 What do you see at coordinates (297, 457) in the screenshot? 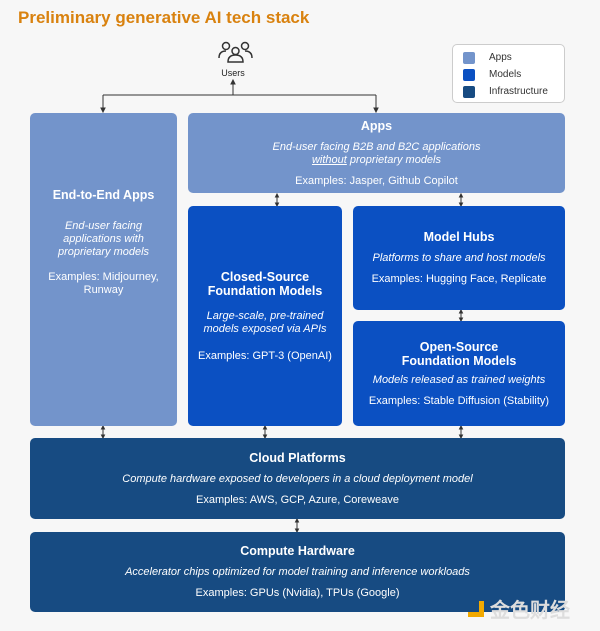
I see `box-title: Cloud Platforms` at bounding box center [297, 457].